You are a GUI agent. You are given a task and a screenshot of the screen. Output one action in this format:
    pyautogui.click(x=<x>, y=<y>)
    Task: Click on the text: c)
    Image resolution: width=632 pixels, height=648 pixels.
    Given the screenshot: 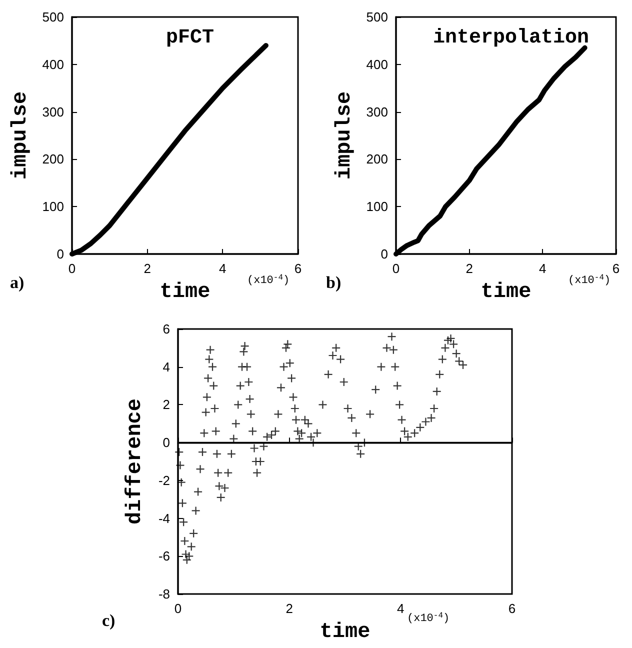 What is the action you would take?
    pyautogui.click(x=109, y=620)
    